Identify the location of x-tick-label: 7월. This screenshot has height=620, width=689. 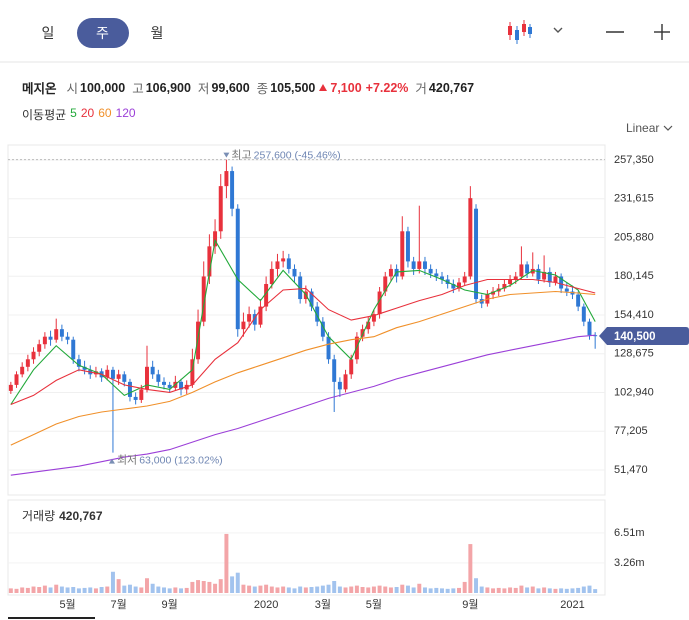
(119, 604).